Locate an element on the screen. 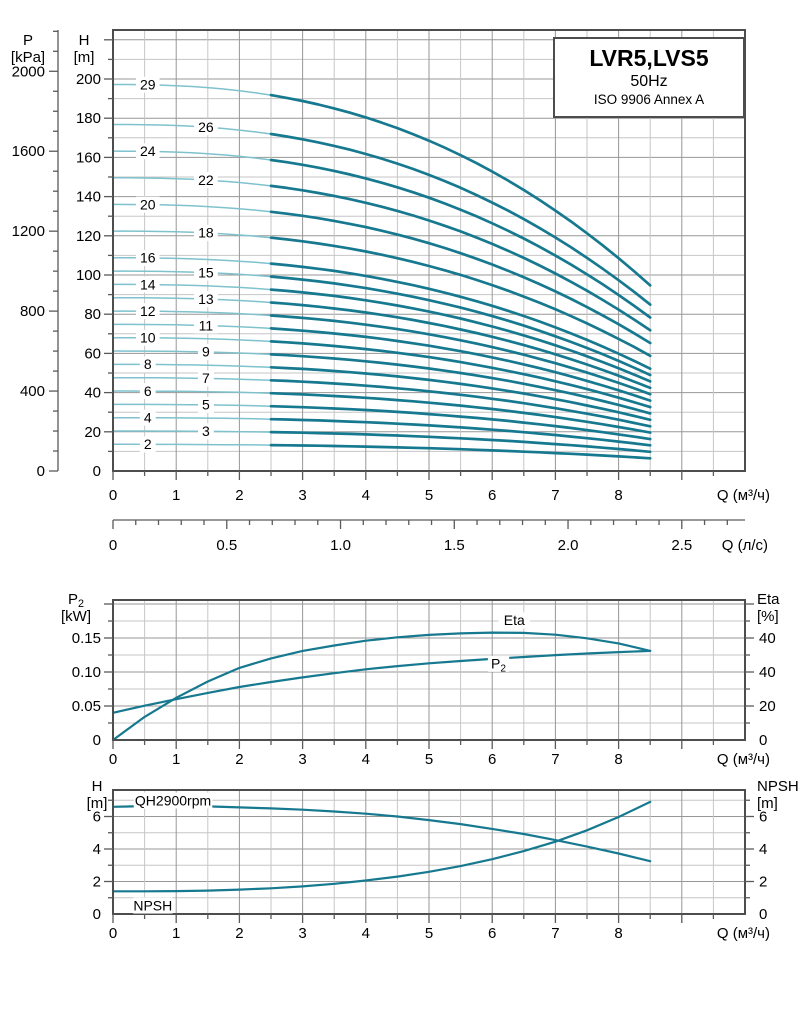 This screenshot has height=1031, width=809. npsh-x-tick-label: 2 is located at coordinates (239, 933).